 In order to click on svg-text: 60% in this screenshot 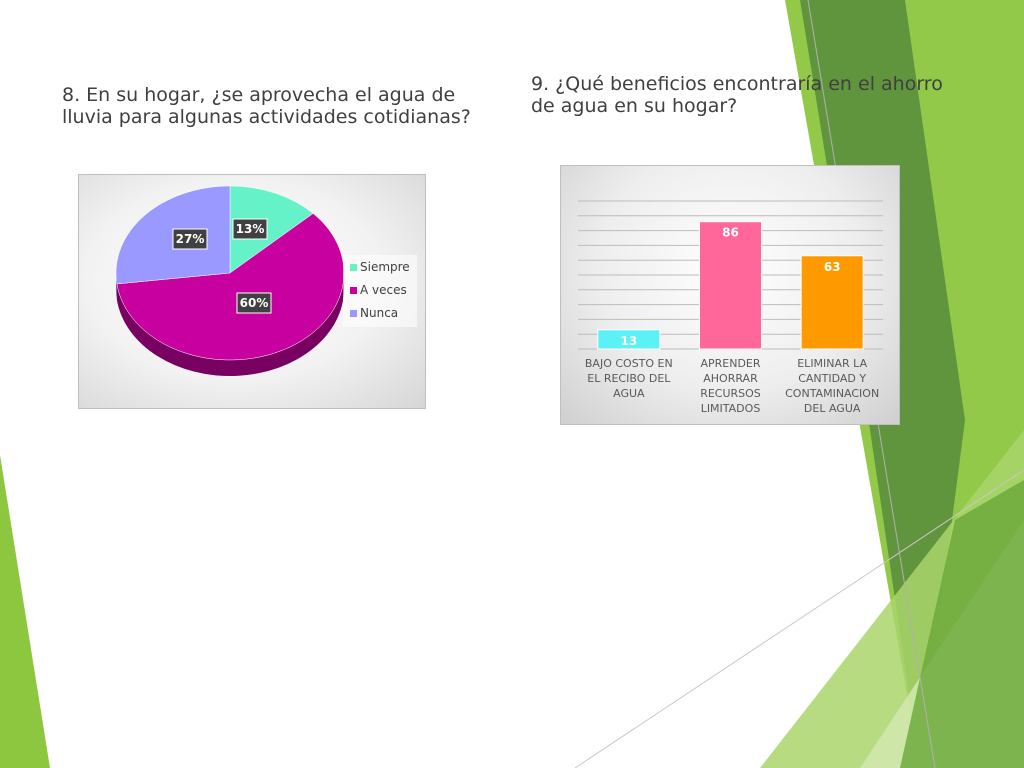, I will do `click(254, 303)`.